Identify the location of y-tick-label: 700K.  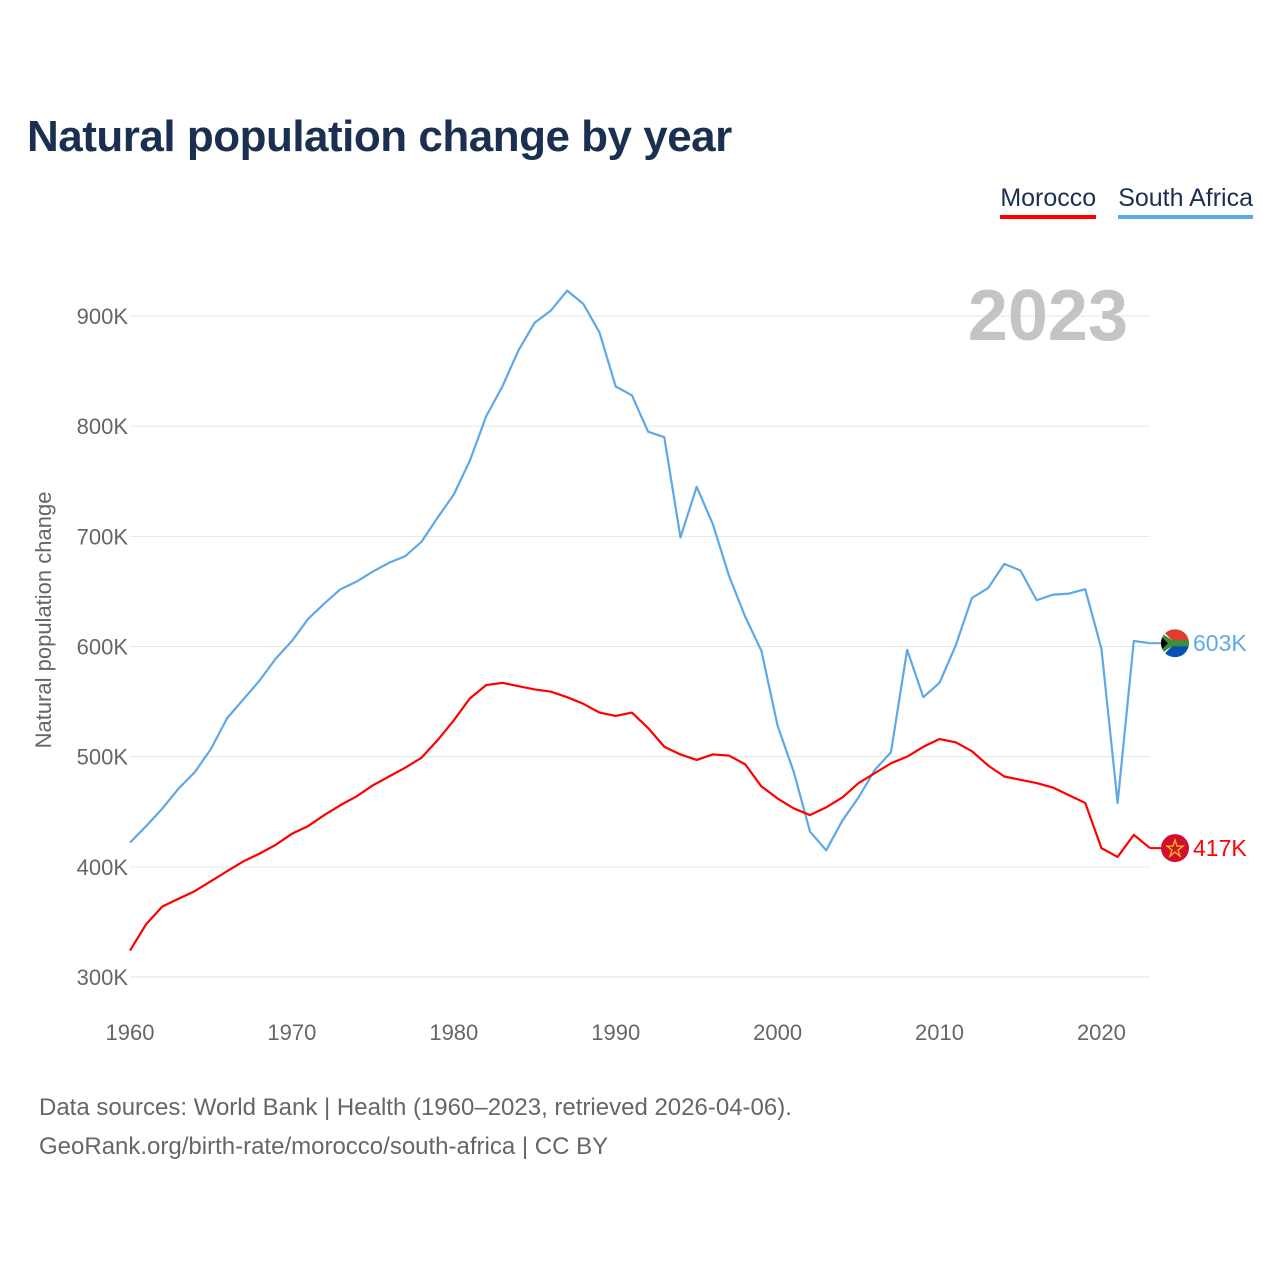
(103, 536).